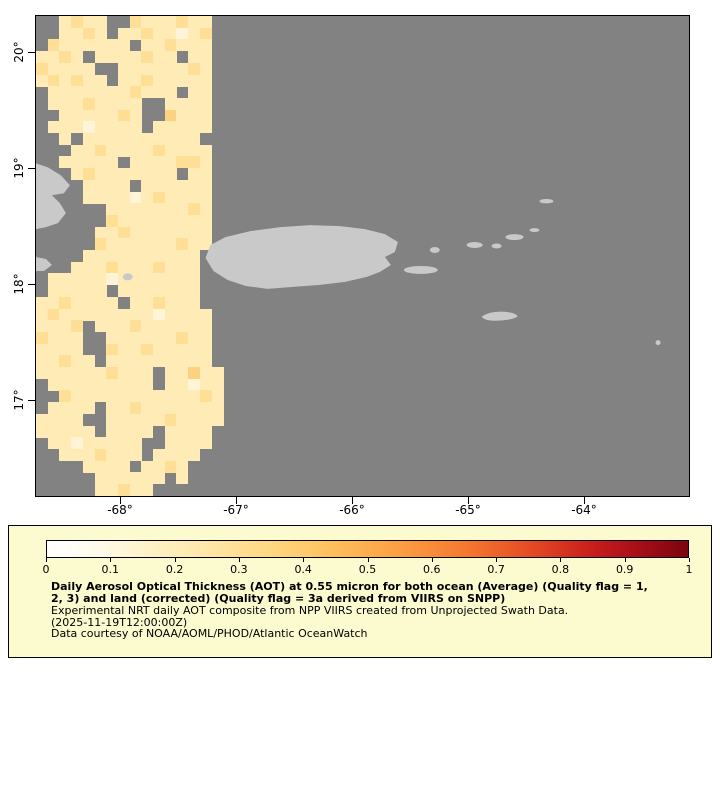 The width and height of the screenshot is (720, 800). I want to click on tortola-island, so click(514, 237).